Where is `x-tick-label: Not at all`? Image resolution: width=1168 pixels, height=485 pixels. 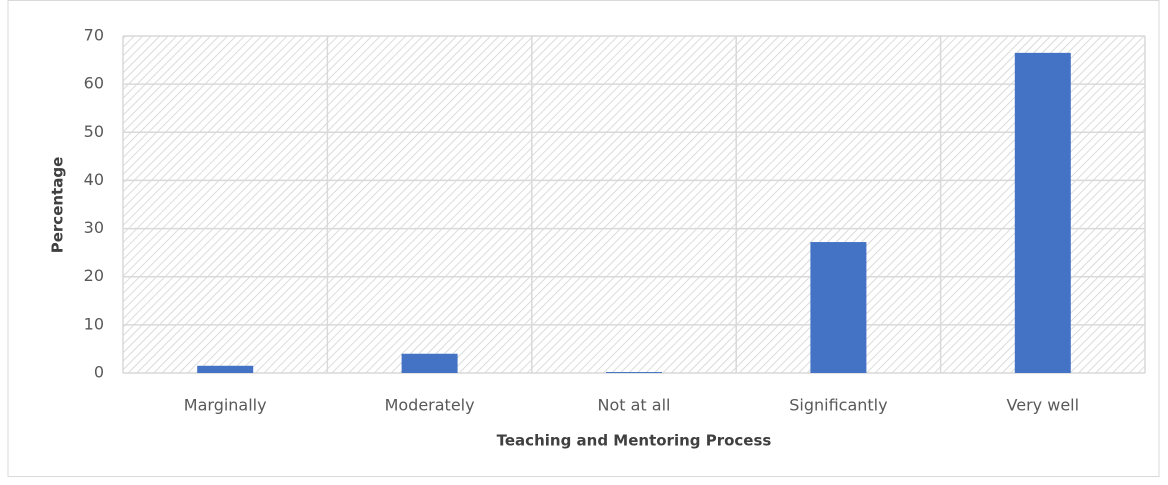 x-tick-label: Not at all is located at coordinates (634, 405).